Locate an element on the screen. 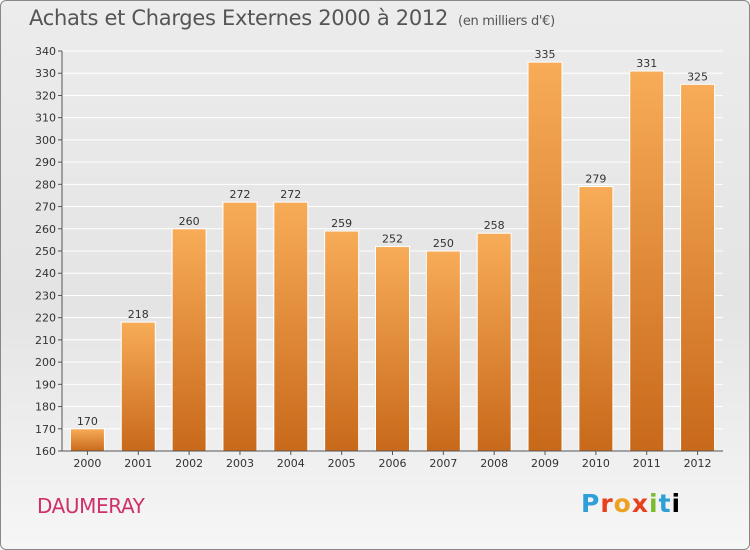  y-tick-label: 220 is located at coordinates (45, 318).